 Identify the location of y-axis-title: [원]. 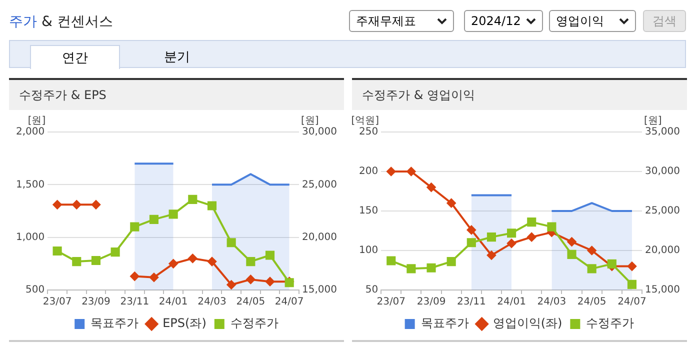
(37, 121).